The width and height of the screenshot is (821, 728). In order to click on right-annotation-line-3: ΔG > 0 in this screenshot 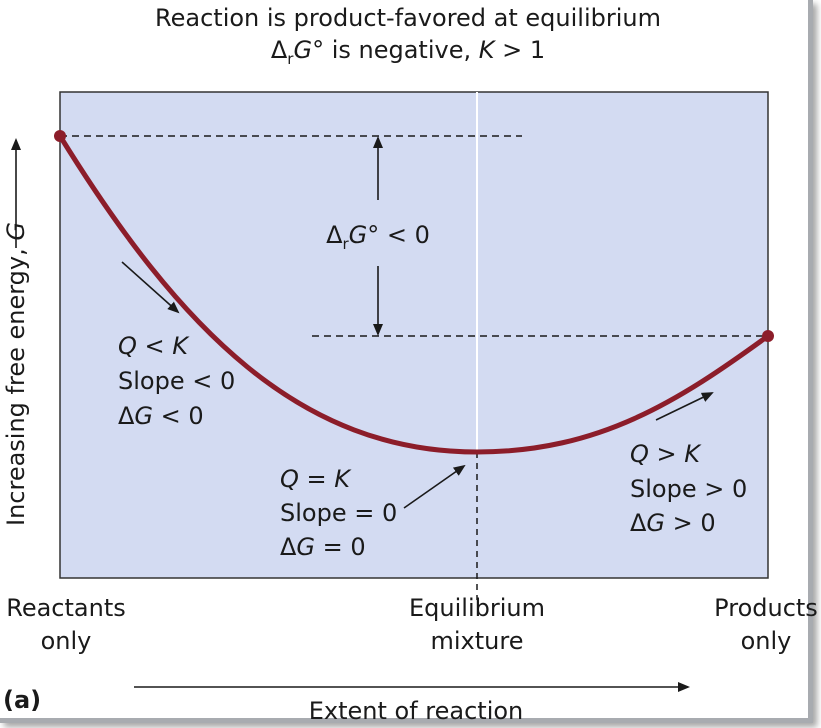, I will do `click(673, 523)`.